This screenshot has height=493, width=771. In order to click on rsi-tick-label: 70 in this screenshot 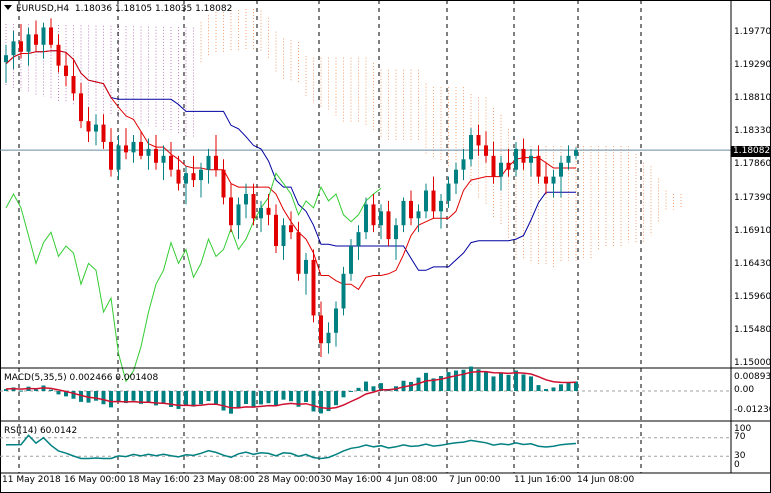, I will do `click(740, 437)`.